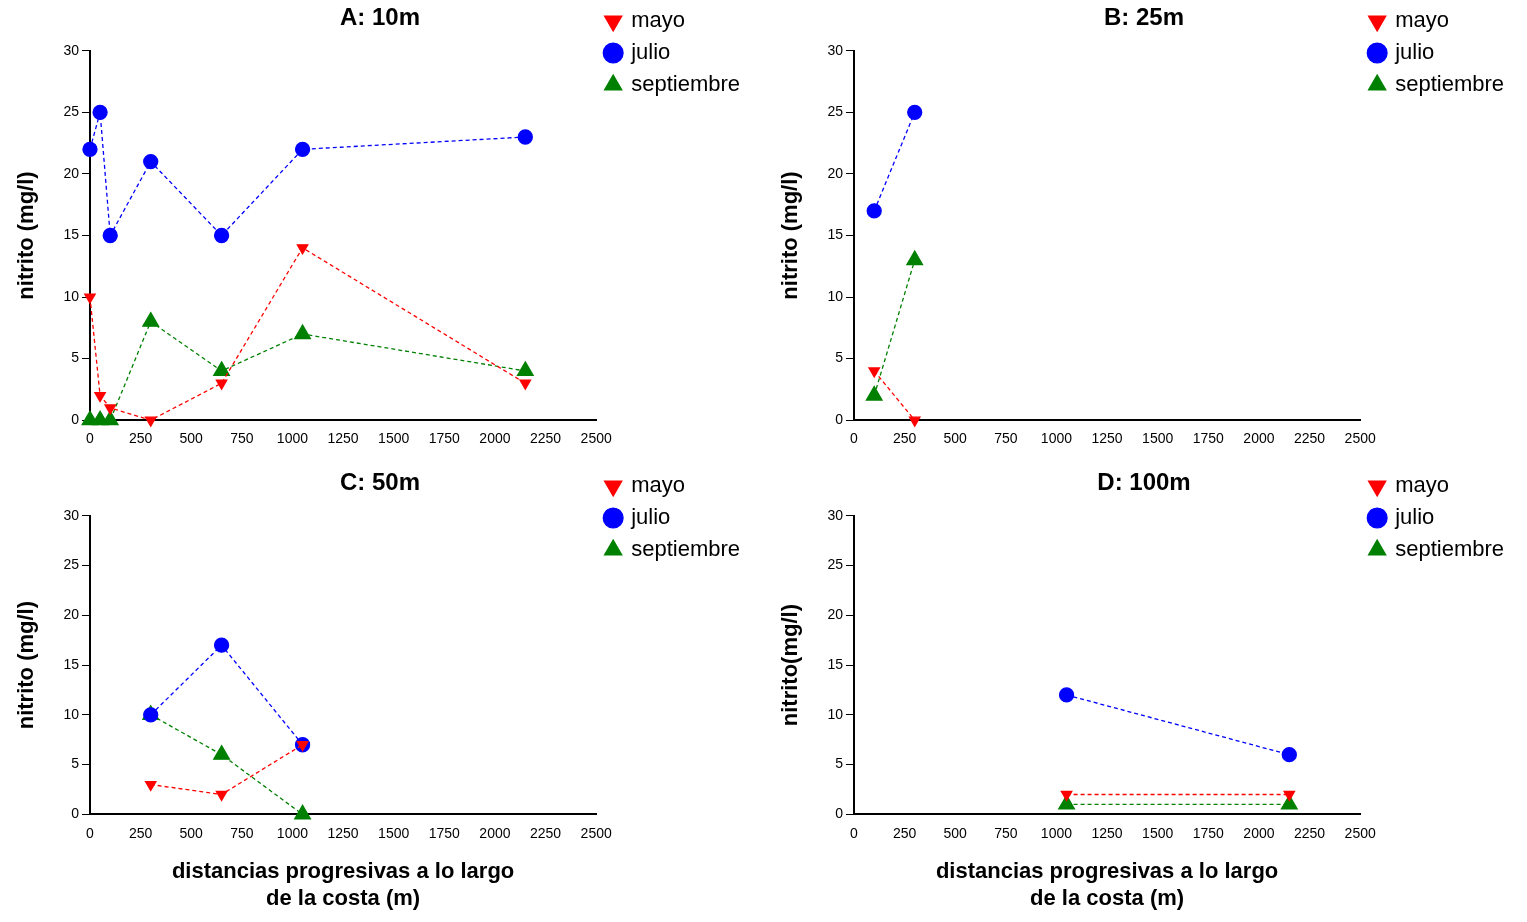 The height and width of the screenshot is (922, 1527). Describe the element at coordinates (1144, 482) in the screenshot. I see `chart-title: D: 100m` at that location.